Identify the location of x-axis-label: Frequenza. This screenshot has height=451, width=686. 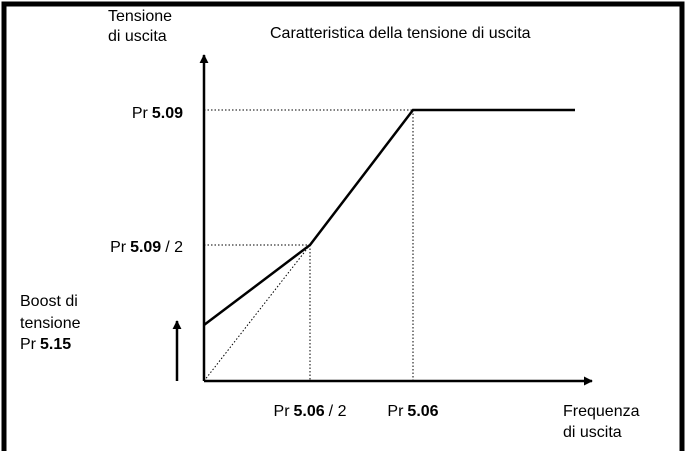
(601, 411).